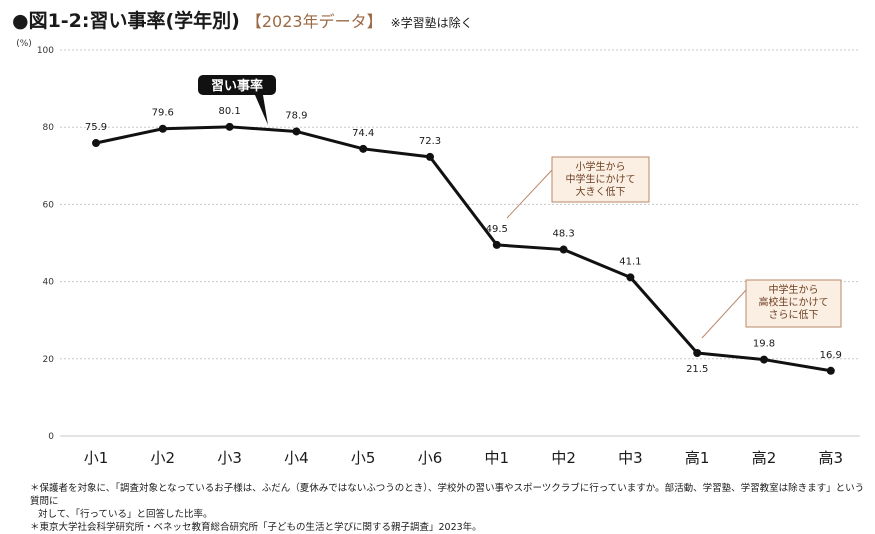 The image size is (875, 534). Describe the element at coordinates (125, 514) in the screenshot. I see `footnote-1-cont: 対して、「行っている」と回答した比率。` at that location.